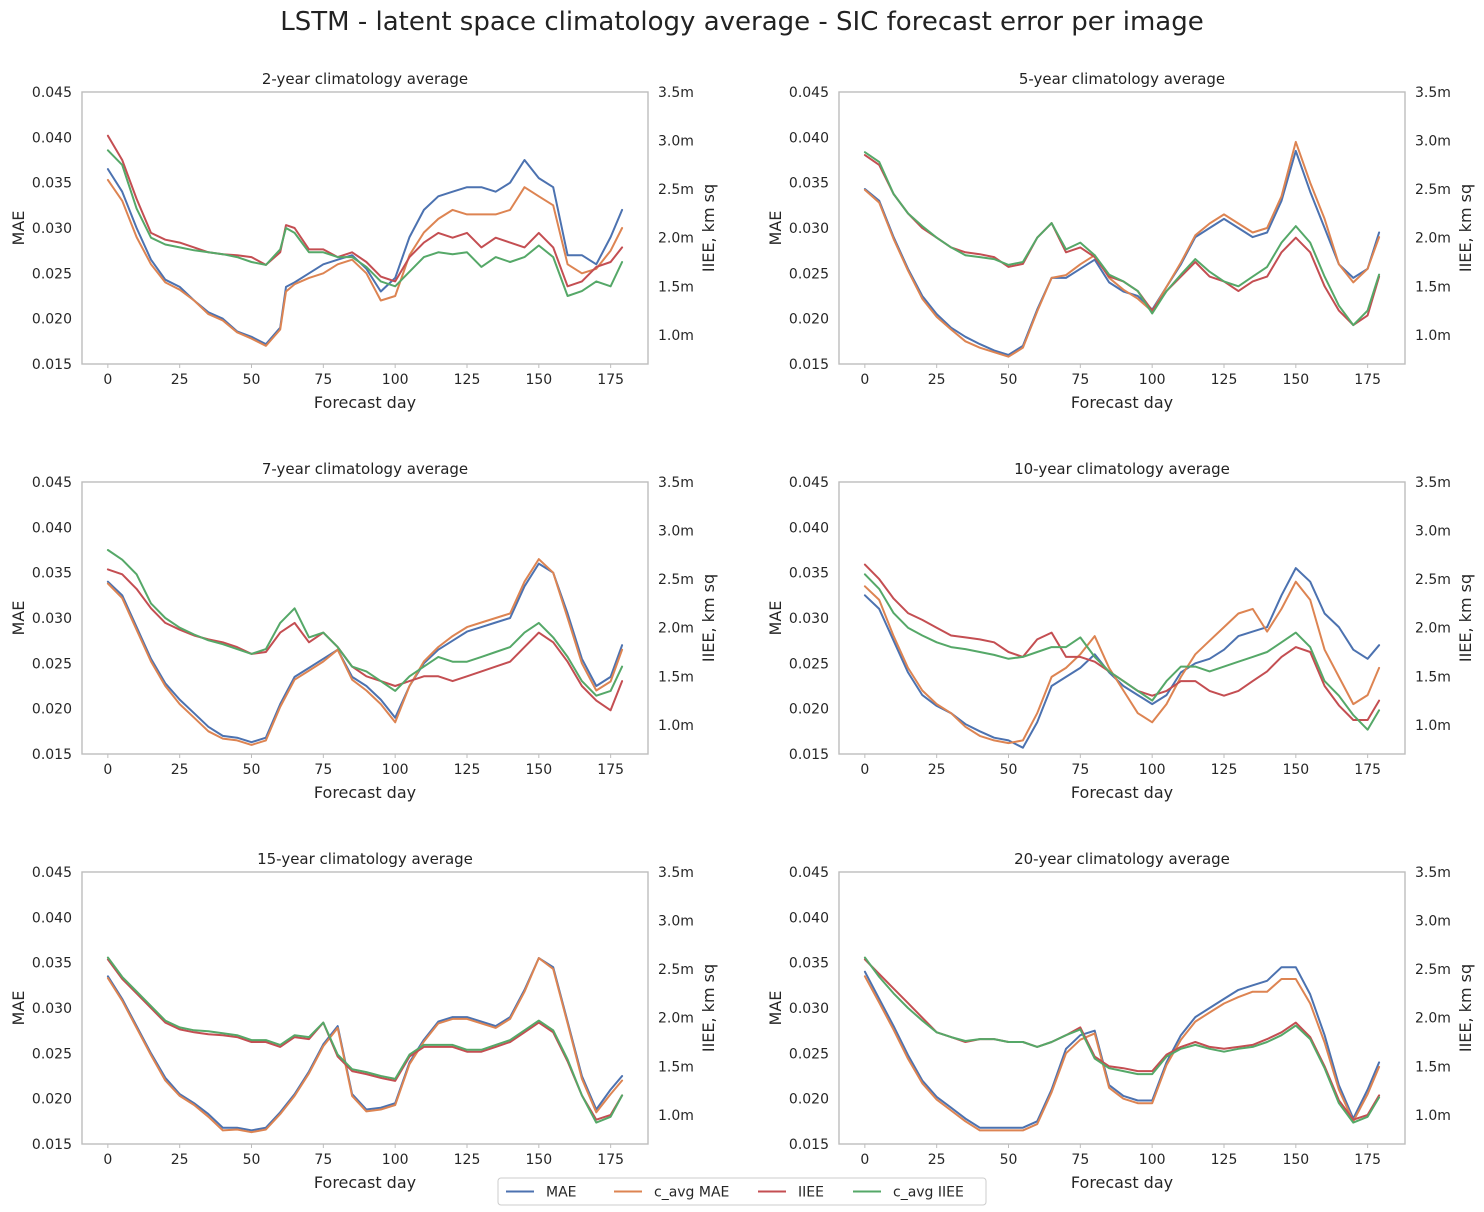 This screenshot has width=1484, height=1212. Describe the element at coordinates (1433, 239) in the screenshot. I see `y2-tick-label: 2.0m` at that location.